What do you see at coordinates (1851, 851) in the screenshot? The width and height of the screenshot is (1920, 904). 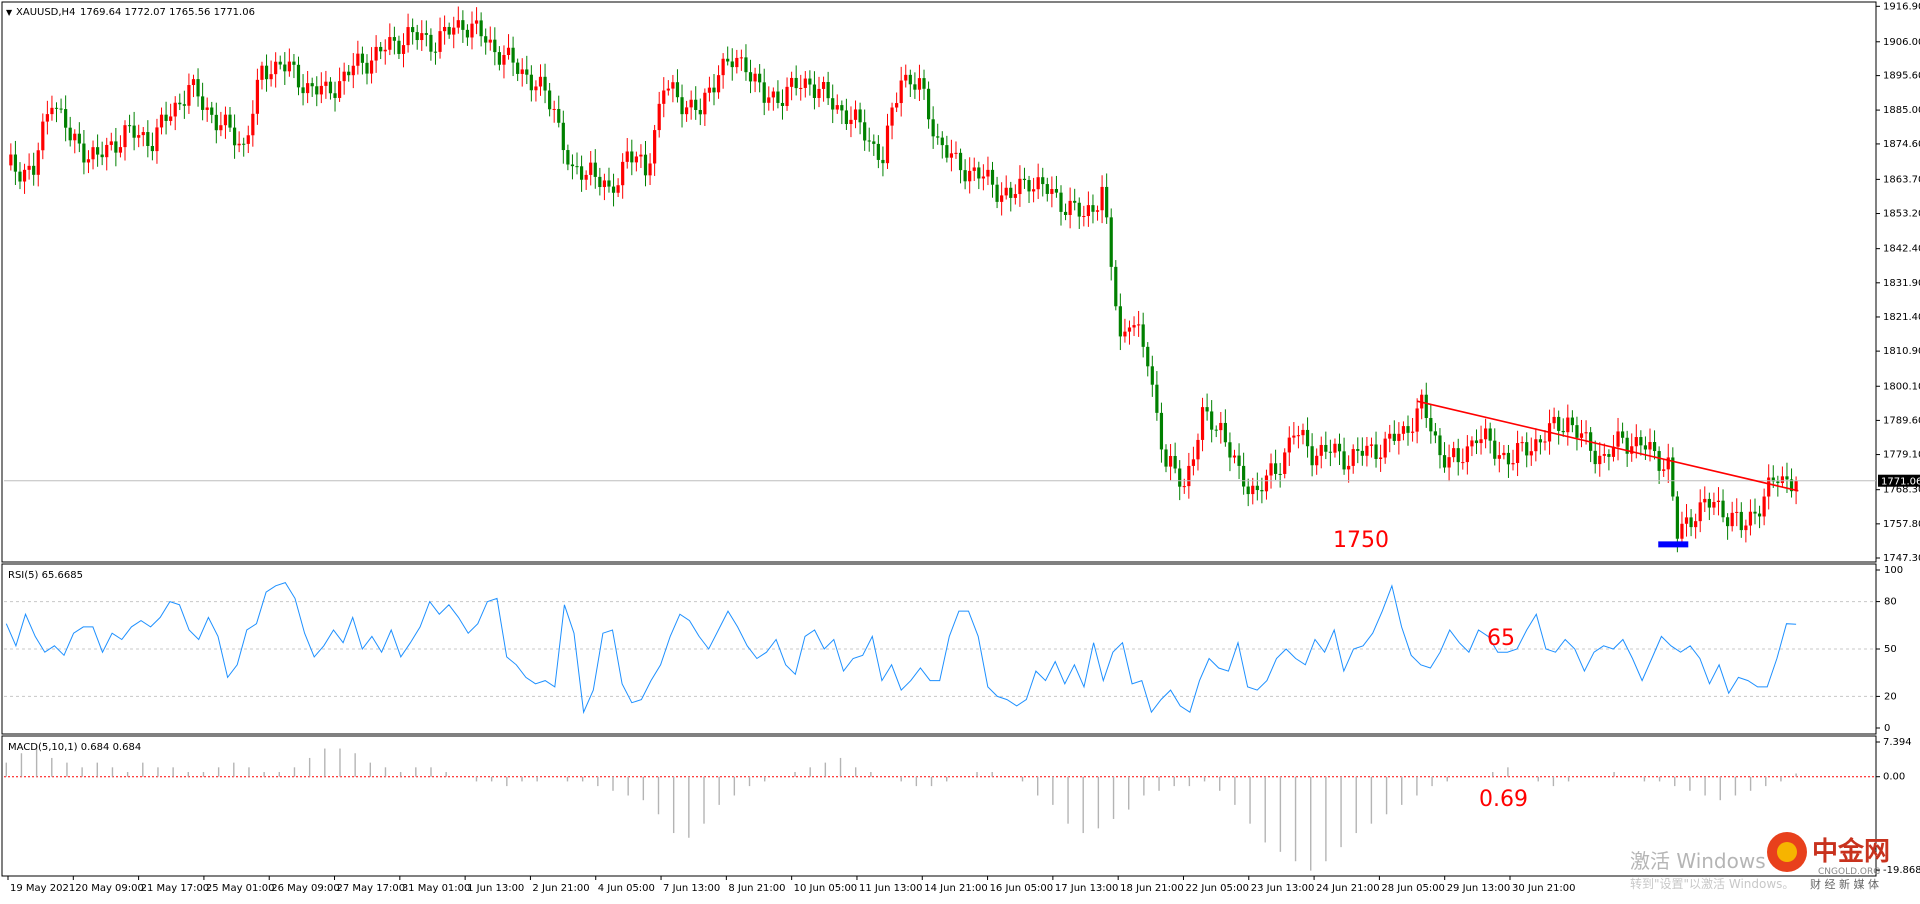 I see `logo-title: 中金网` at bounding box center [1851, 851].